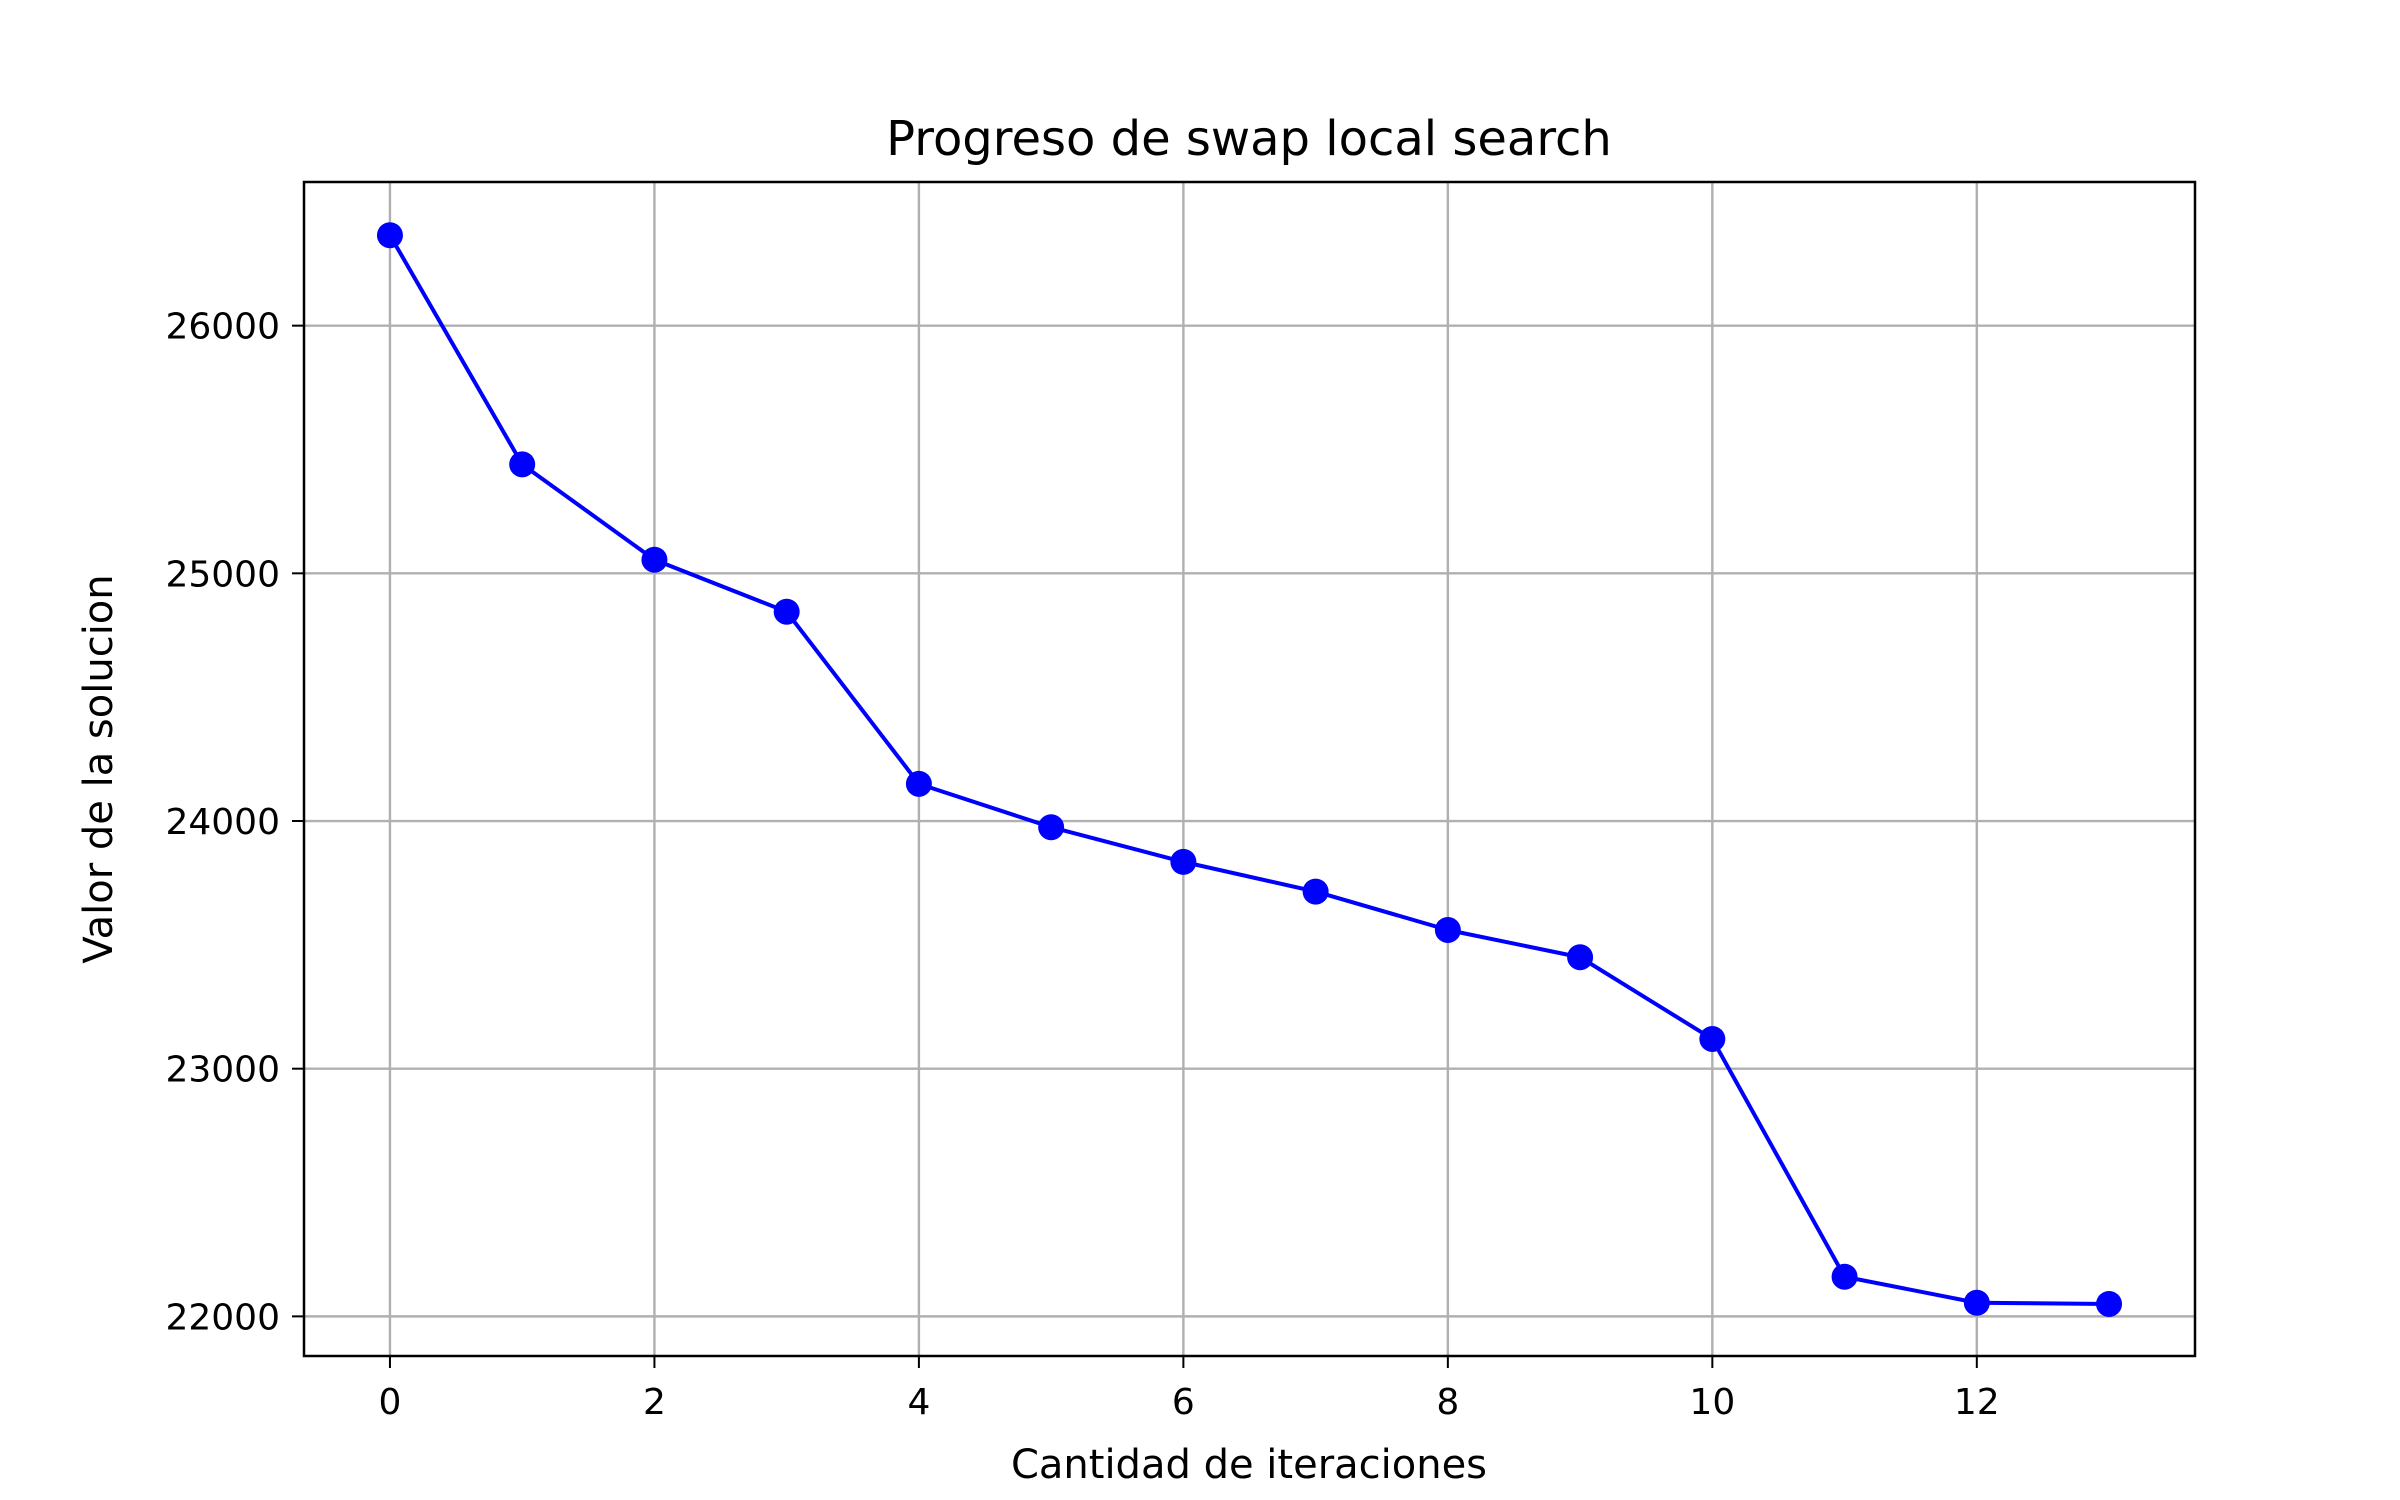 The width and height of the screenshot is (2400, 1500). What do you see at coordinates (654, 1402) in the screenshot?
I see `x-tick-label: 2` at bounding box center [654, 1402].